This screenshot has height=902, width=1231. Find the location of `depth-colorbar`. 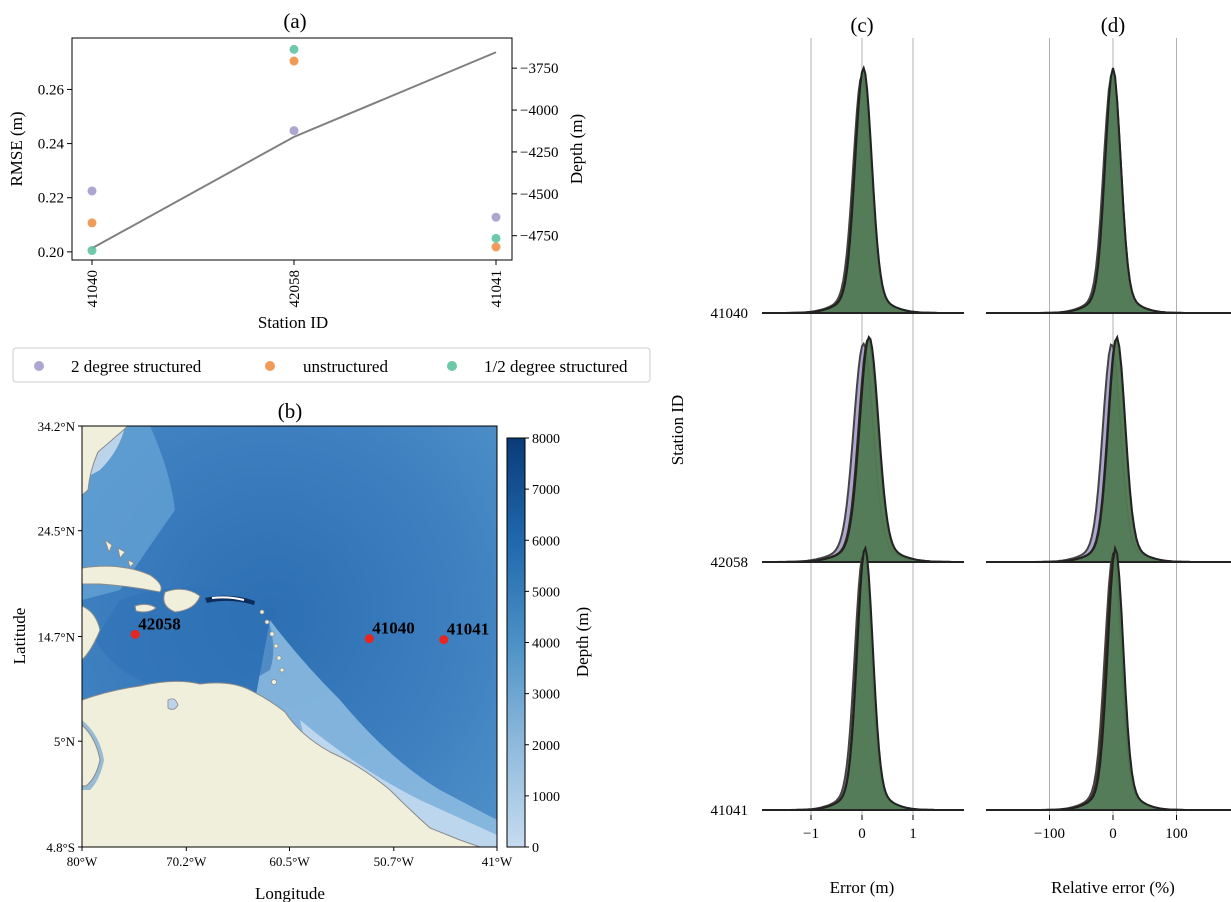

depth-colorbar is located at coordinates (516, 642).